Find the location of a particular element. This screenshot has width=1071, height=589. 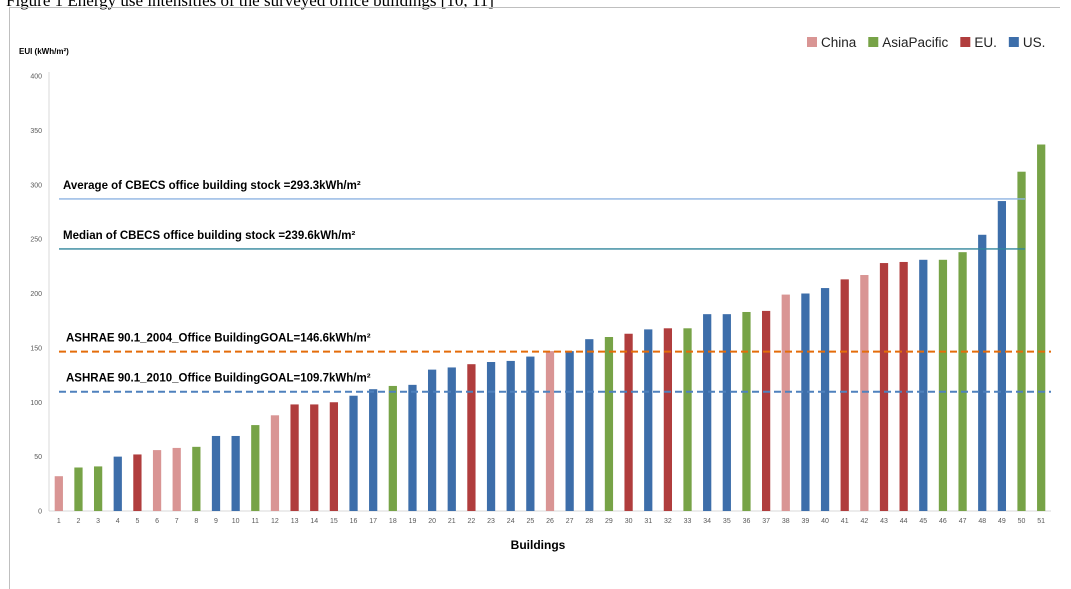

legend-label: US. is located at coordinates (1034, 42).